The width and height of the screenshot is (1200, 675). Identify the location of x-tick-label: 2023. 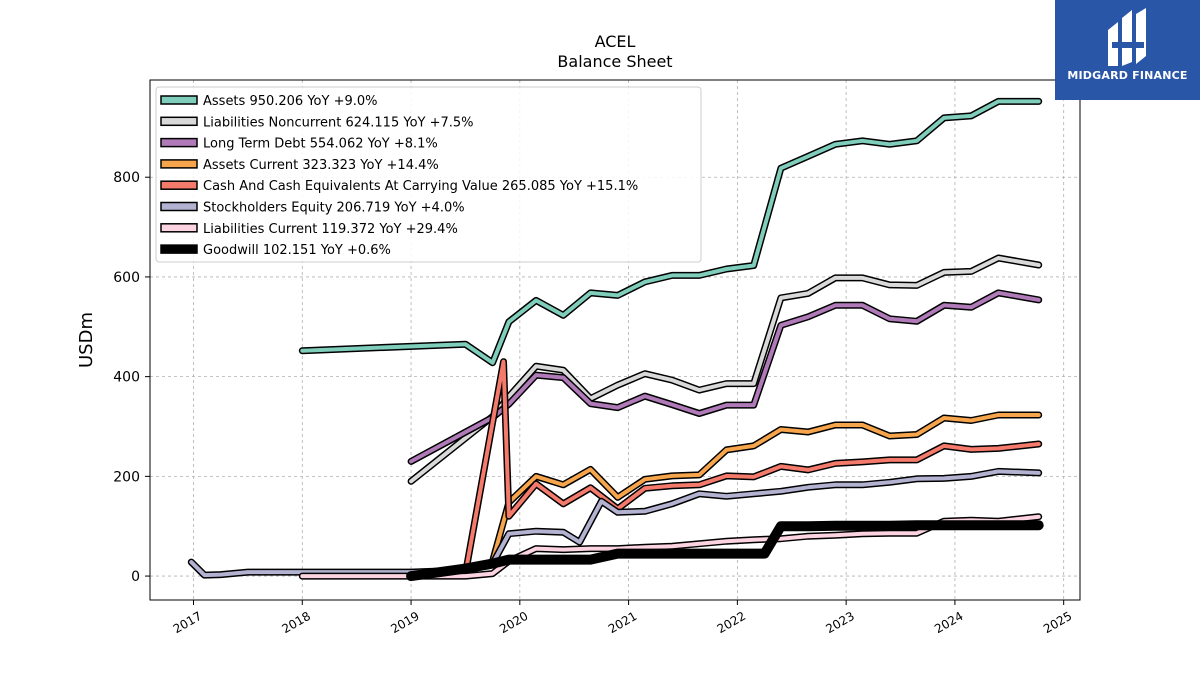
(839, 622).